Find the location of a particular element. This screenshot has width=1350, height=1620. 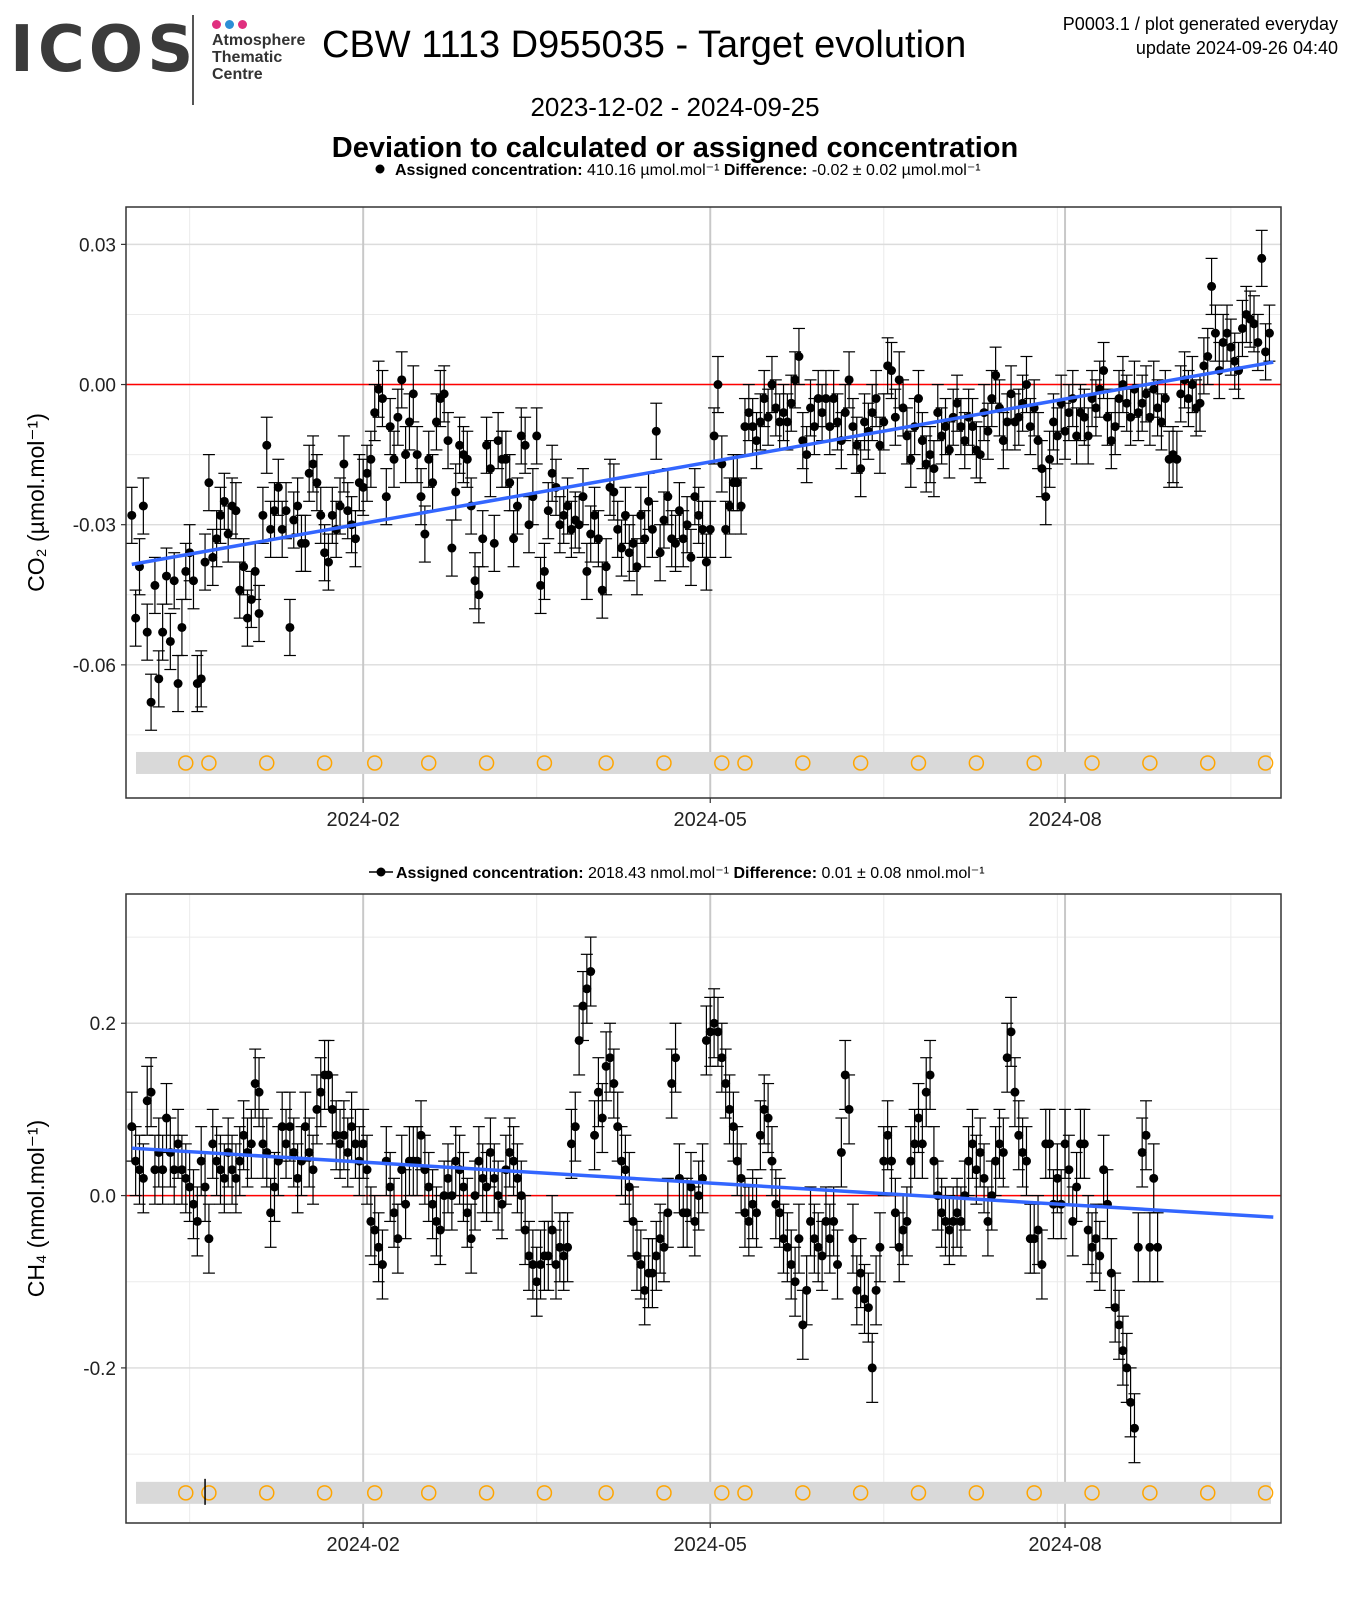

legend-text-part: Assigned concentration: is located at coordinates (489, 170).